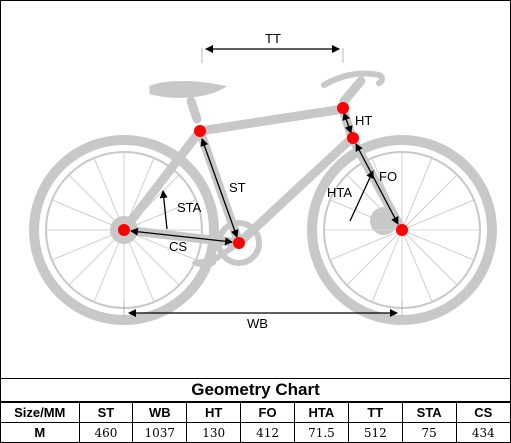 Image resolution: width=511 pixels, height=443 pixels. I want to click on cell-fo: 412, so click(267, 432).